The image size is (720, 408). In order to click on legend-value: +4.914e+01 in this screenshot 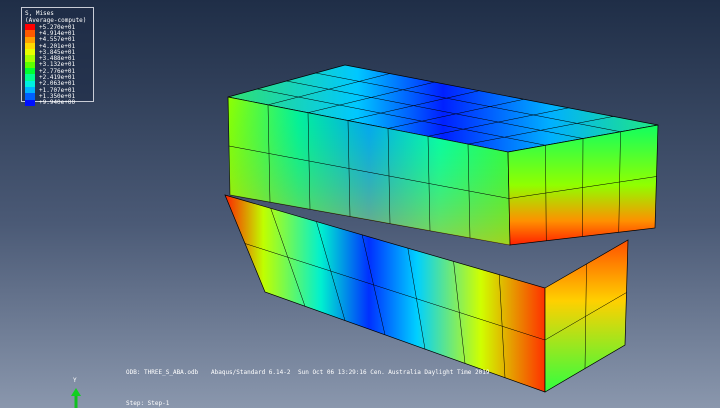, I will do `click(57, 33)`.